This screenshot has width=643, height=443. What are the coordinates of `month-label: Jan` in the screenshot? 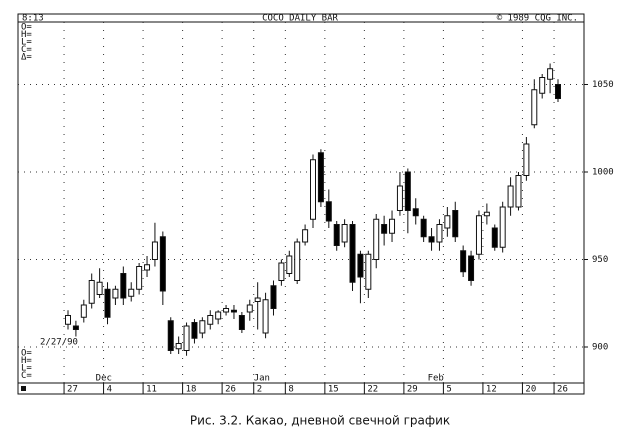 It's located at (262, 379).